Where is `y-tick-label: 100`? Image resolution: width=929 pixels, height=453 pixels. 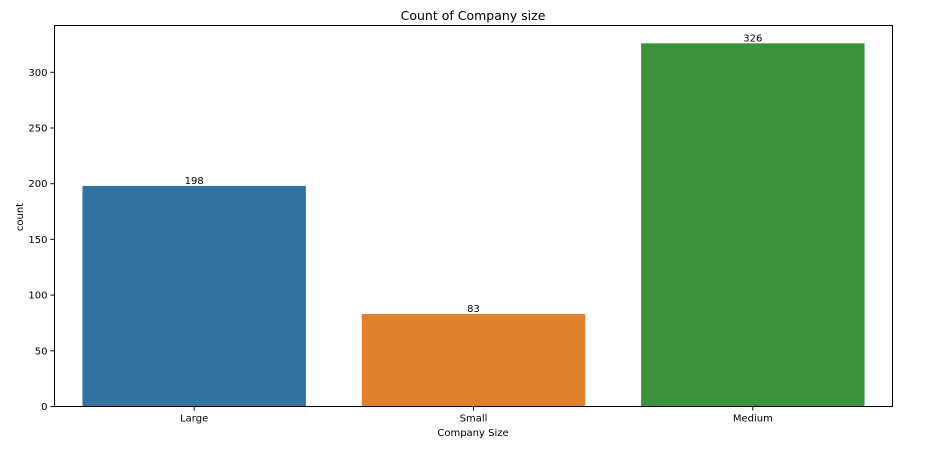
y-tick-label: 100 is located at coordinates (37, 296).